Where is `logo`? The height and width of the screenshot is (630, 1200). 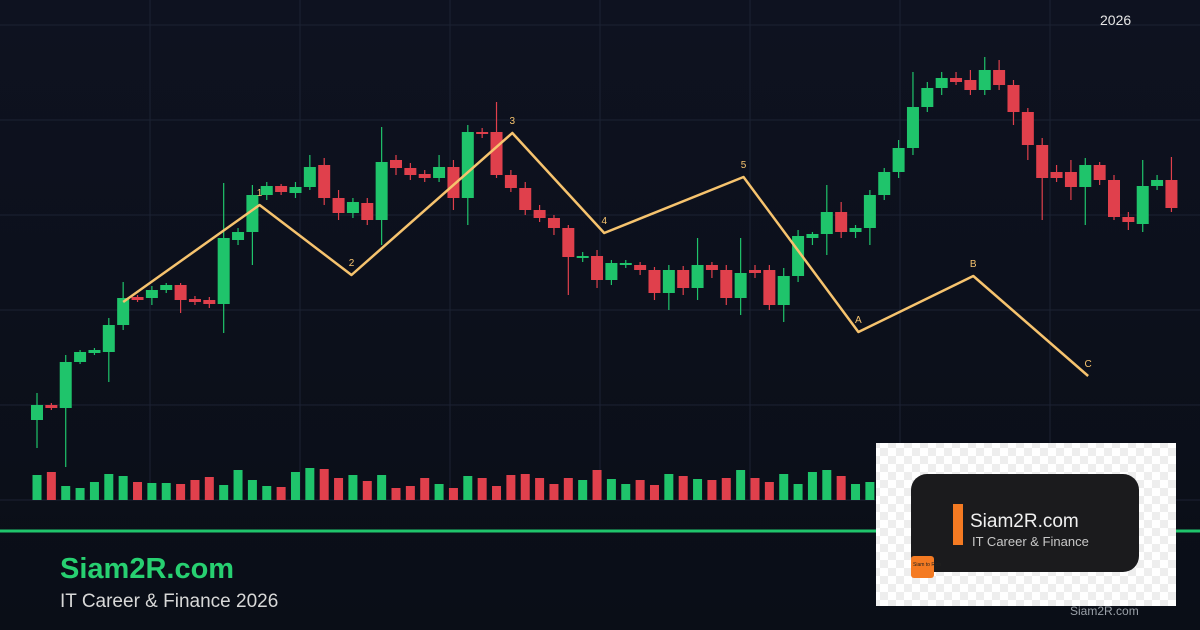 logo is located at coordinates (922, 567).